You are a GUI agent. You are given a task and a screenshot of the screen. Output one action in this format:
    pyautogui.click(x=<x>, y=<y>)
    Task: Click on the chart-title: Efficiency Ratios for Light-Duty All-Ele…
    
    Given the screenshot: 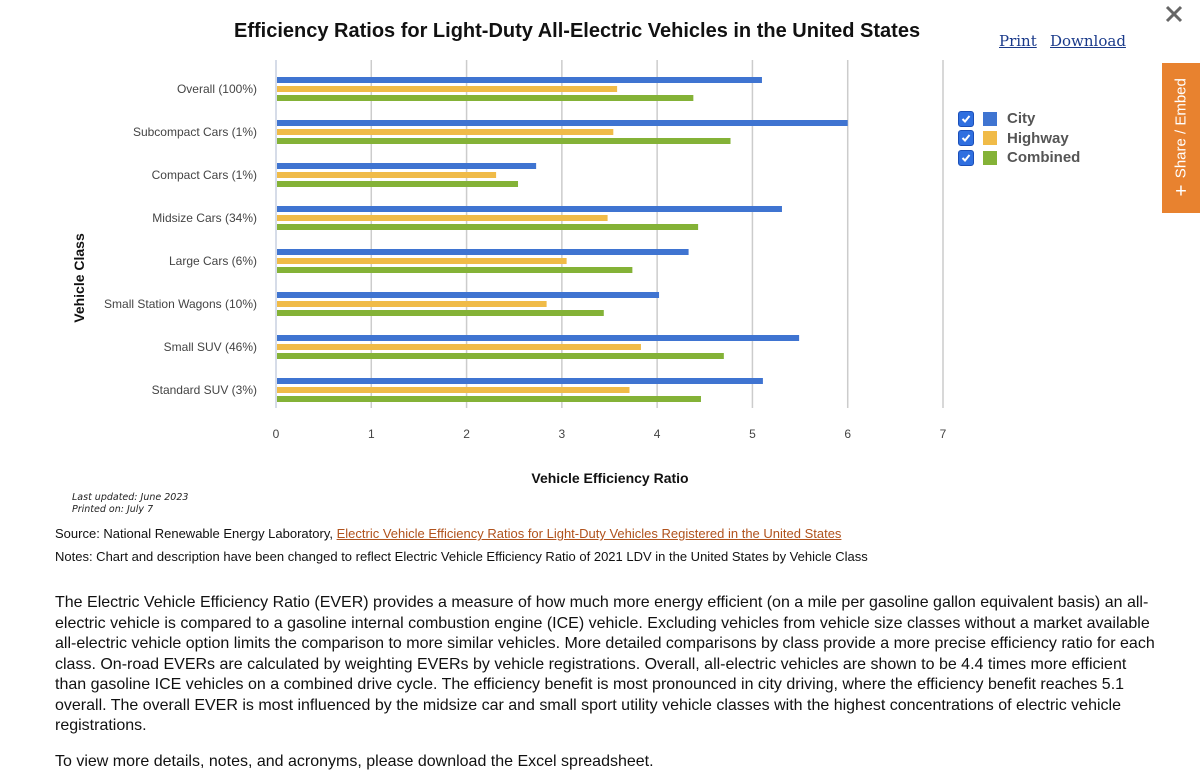 What is the action you would take?
    pyautogui.click(x=577, y=31)
    